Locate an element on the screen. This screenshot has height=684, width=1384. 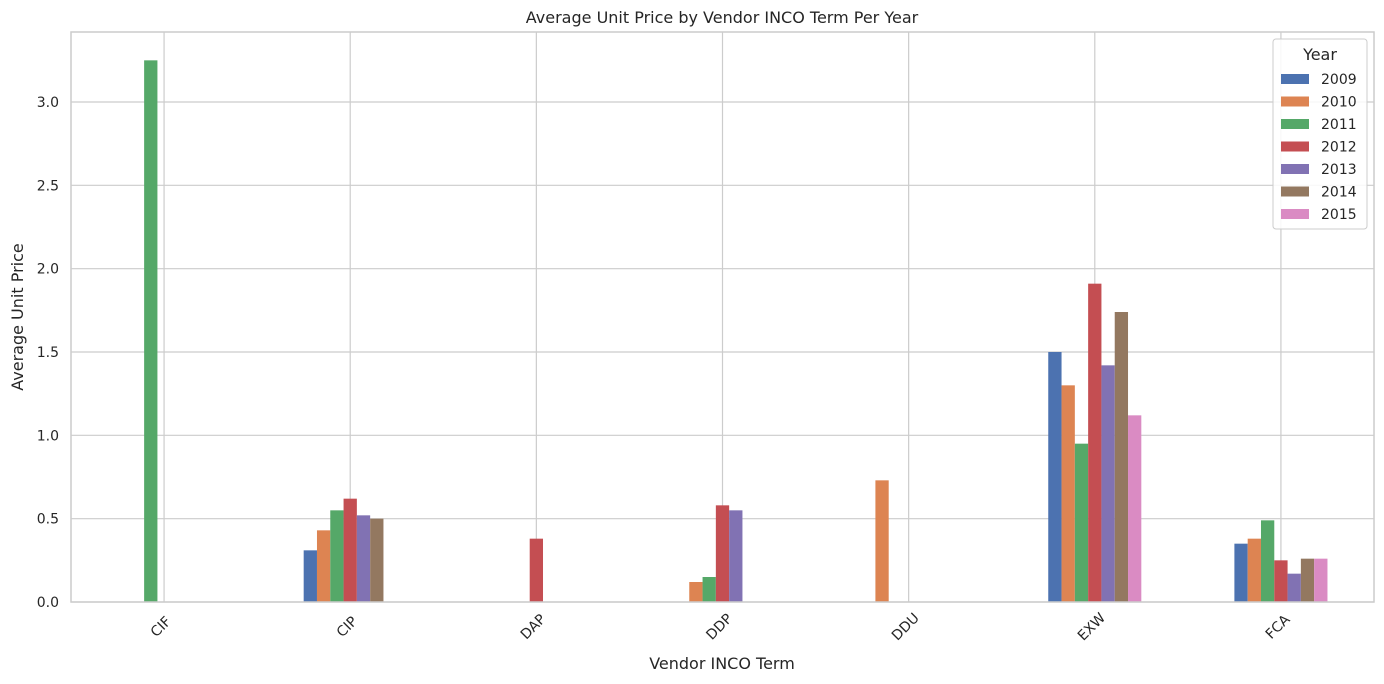
legend-box is located at coordinates (1320, 134).